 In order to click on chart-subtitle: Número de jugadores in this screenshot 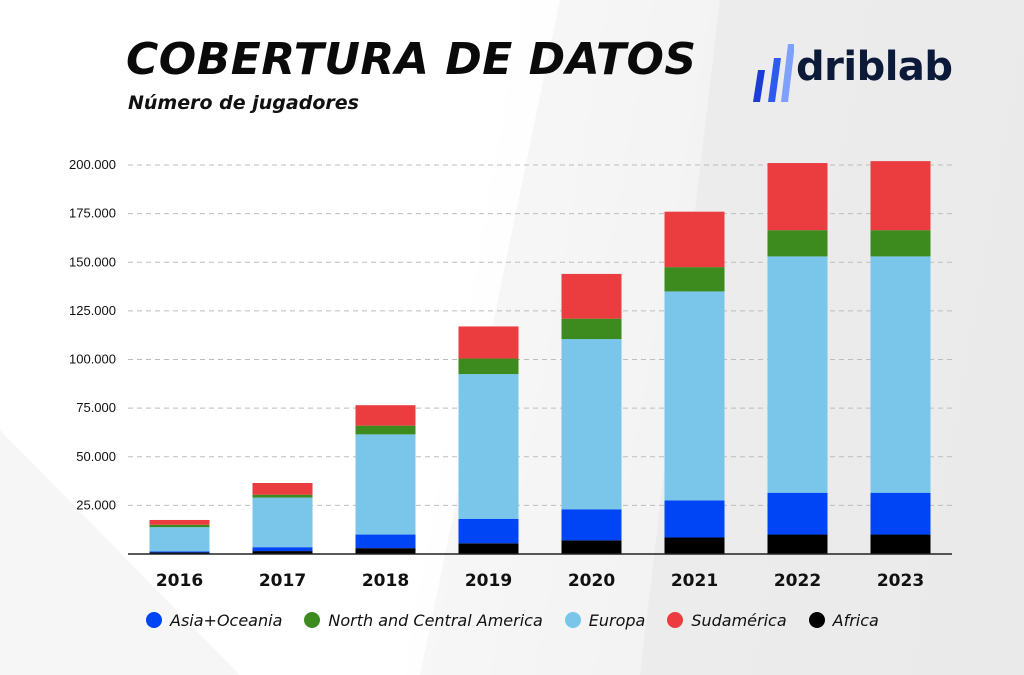, I will do `click(243, 103)`.